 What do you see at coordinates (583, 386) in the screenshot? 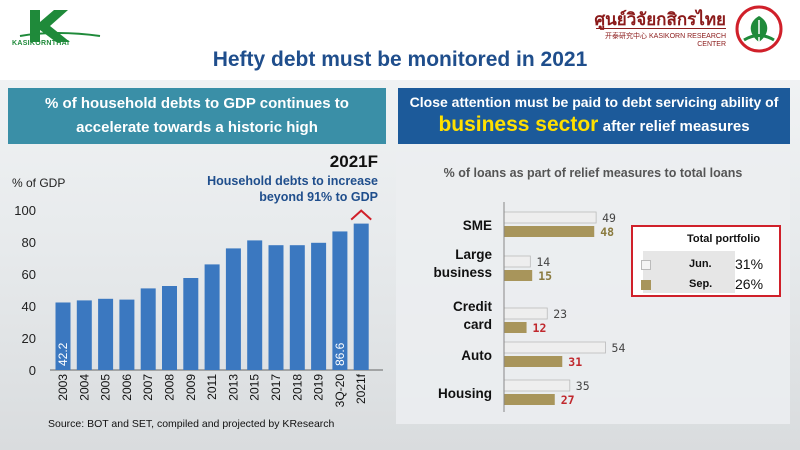
I see `data-label: 35` at bounding box center [583, 386].